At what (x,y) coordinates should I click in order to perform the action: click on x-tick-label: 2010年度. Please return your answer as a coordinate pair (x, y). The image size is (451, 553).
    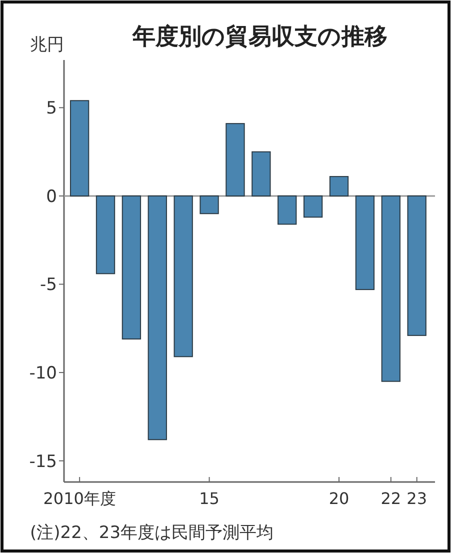
    Looking at the image, I should click on (79, 498).